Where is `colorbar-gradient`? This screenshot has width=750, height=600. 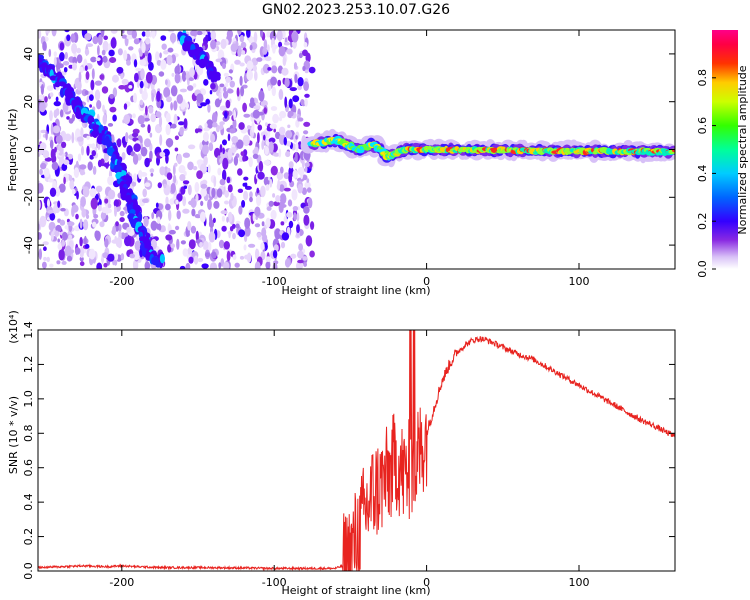 colorbar-gradient is located at coordinates (725, 149).